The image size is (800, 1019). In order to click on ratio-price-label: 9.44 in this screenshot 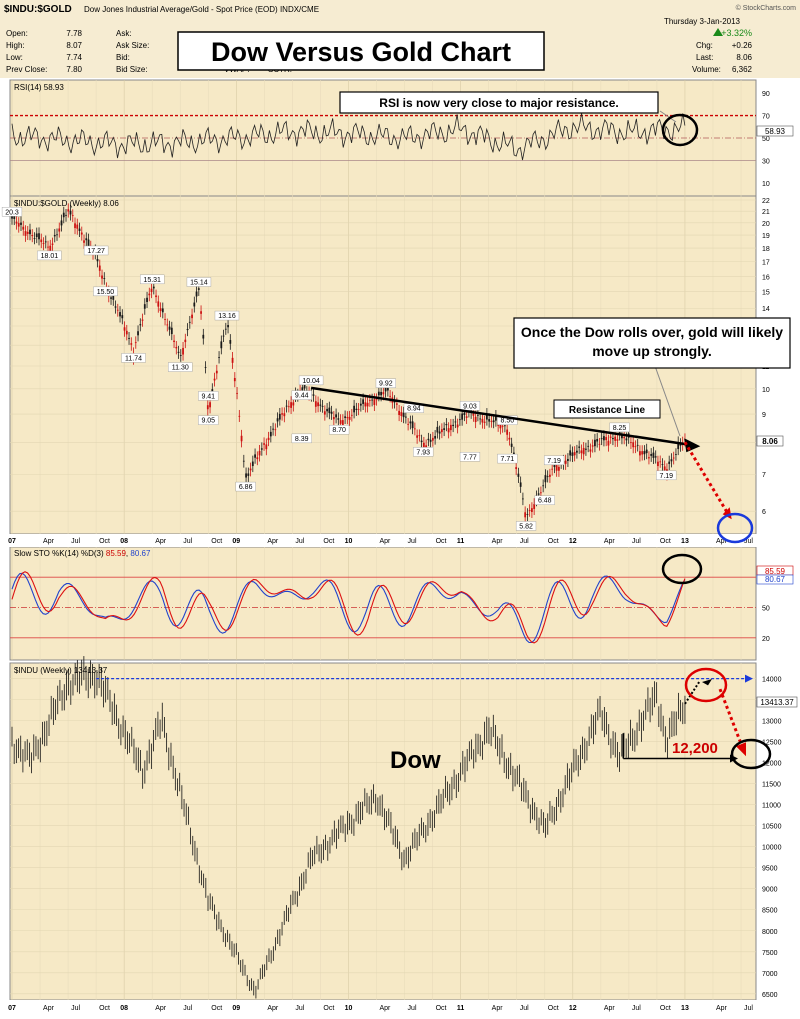, I will do `click(302, 396)`.